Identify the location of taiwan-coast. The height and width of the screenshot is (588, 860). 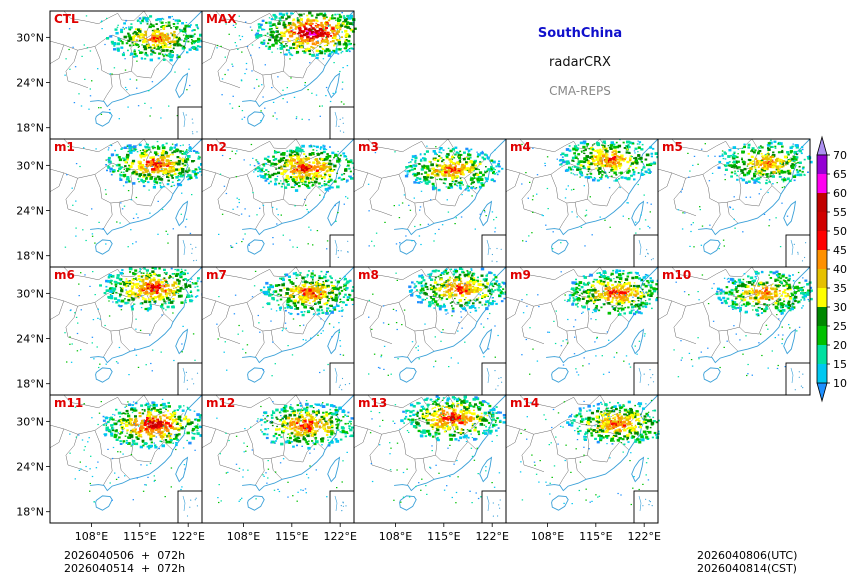
(486, 213).